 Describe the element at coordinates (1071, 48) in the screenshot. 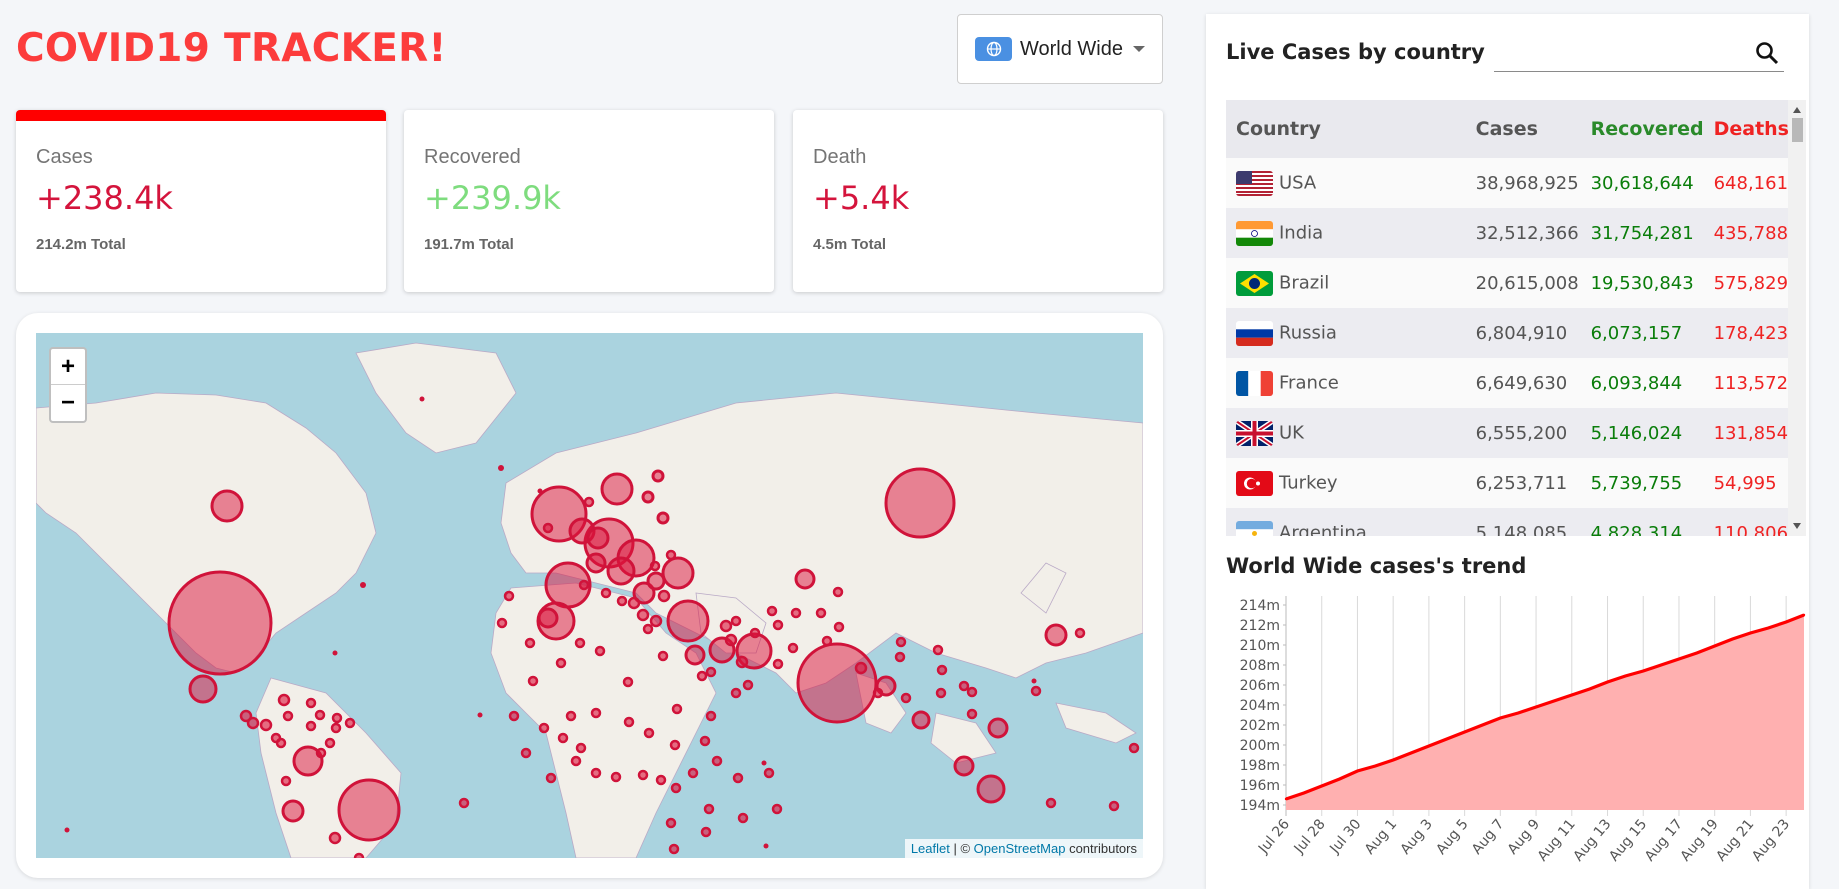

I see `country-select-value: World Wide` at that location.